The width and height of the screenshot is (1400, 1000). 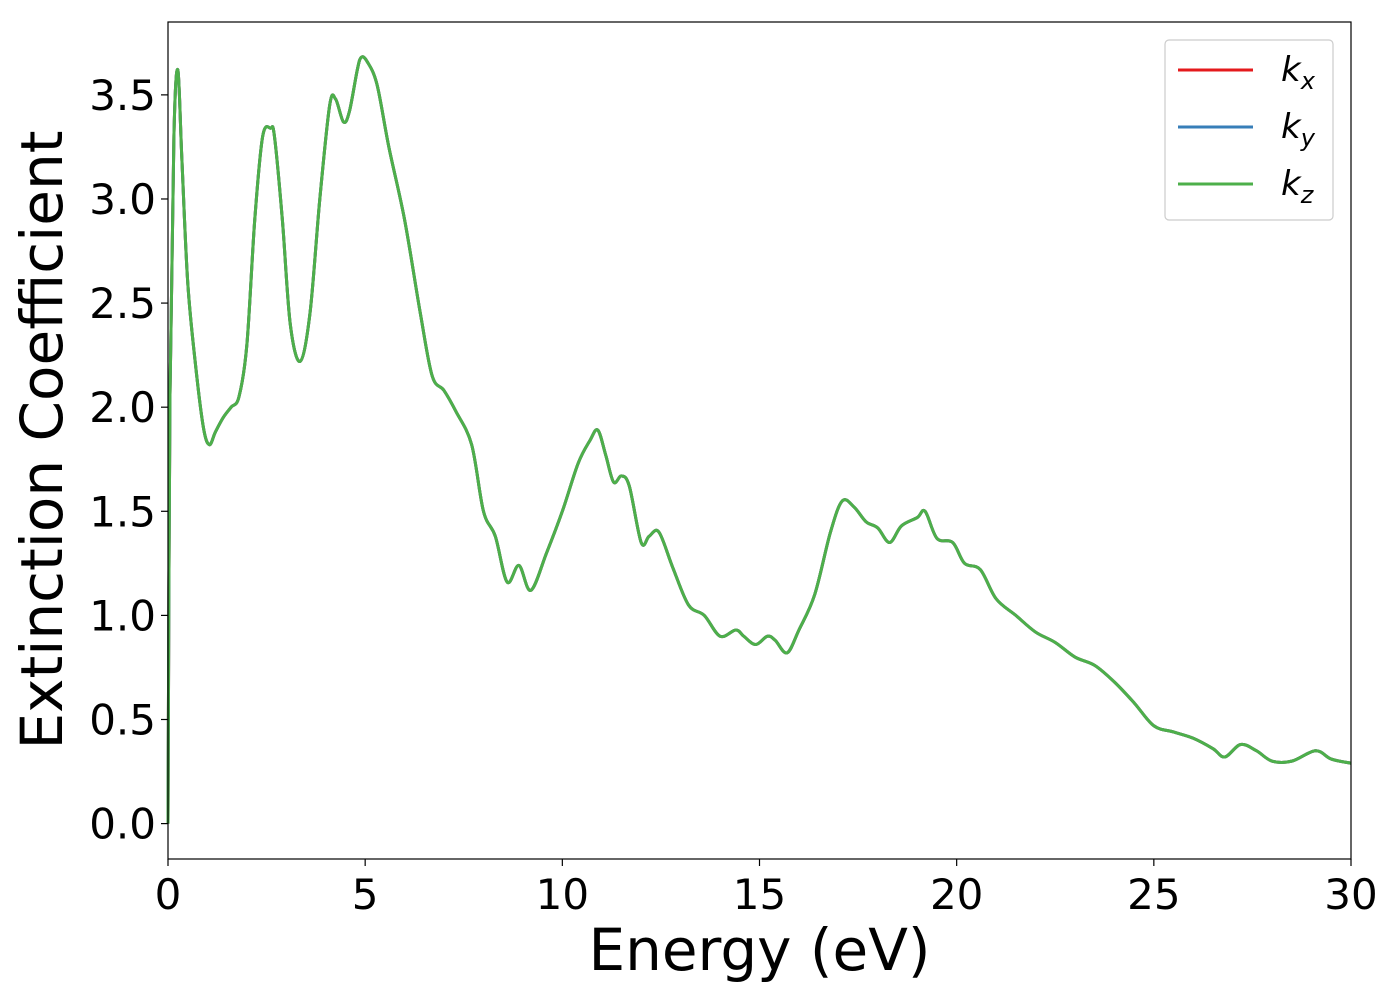 What do you see at coordinates (1350, 894) in the screenshot?
I see `x-tick-label: 30` at bounding box center [1350, 894].